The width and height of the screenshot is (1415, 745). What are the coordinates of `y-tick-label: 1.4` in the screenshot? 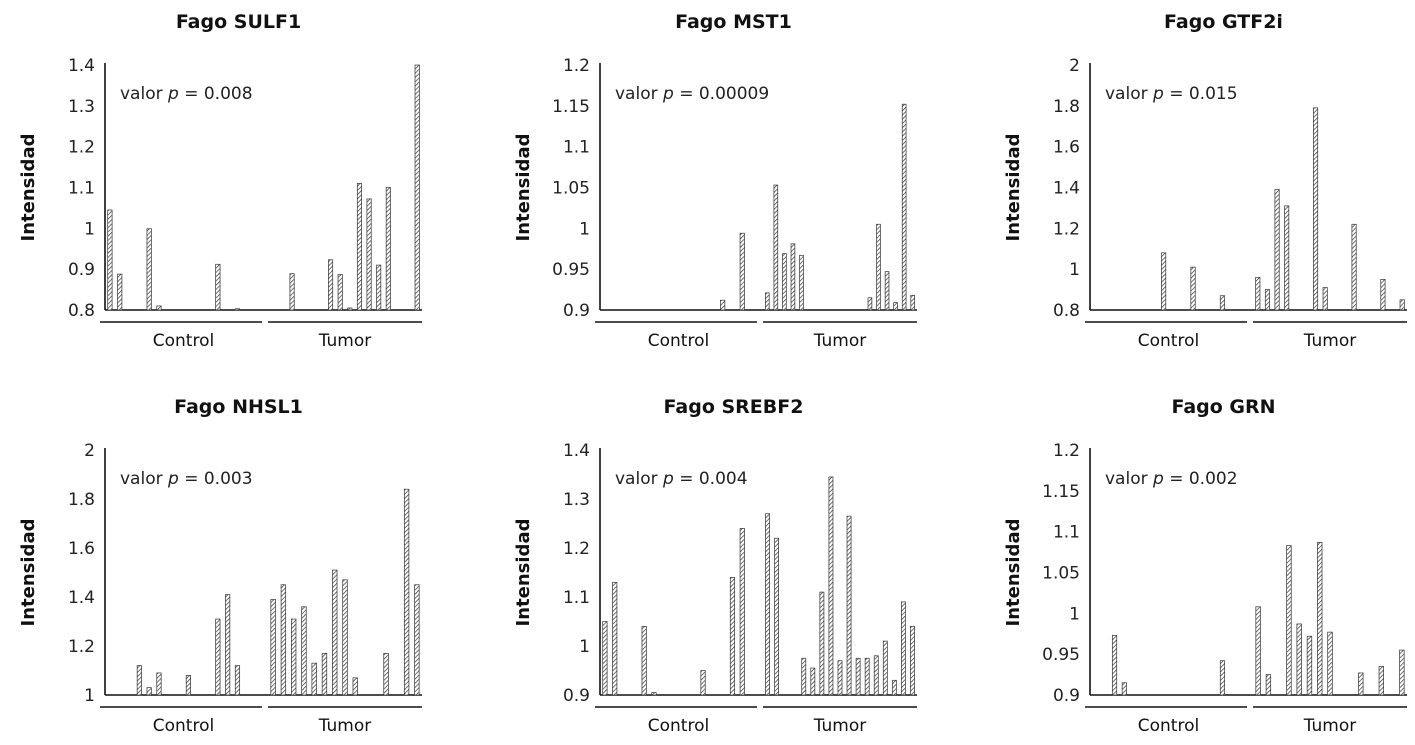 It's located at (1066, 189).